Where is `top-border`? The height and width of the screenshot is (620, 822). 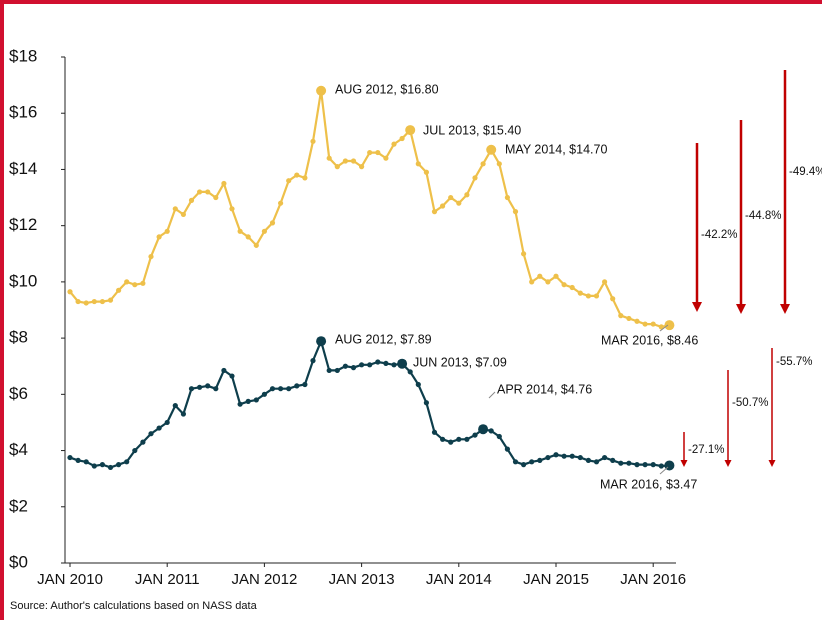 top-border is located at coordinates (411, 2).